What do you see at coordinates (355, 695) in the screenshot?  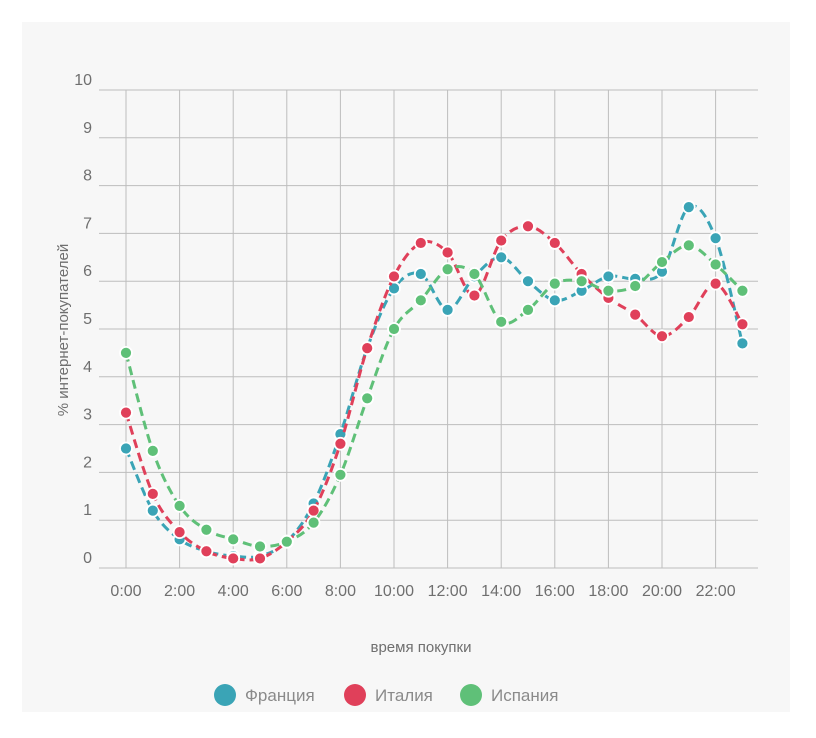 I see `legend-marker-italy` at bounding box center [355, 695].